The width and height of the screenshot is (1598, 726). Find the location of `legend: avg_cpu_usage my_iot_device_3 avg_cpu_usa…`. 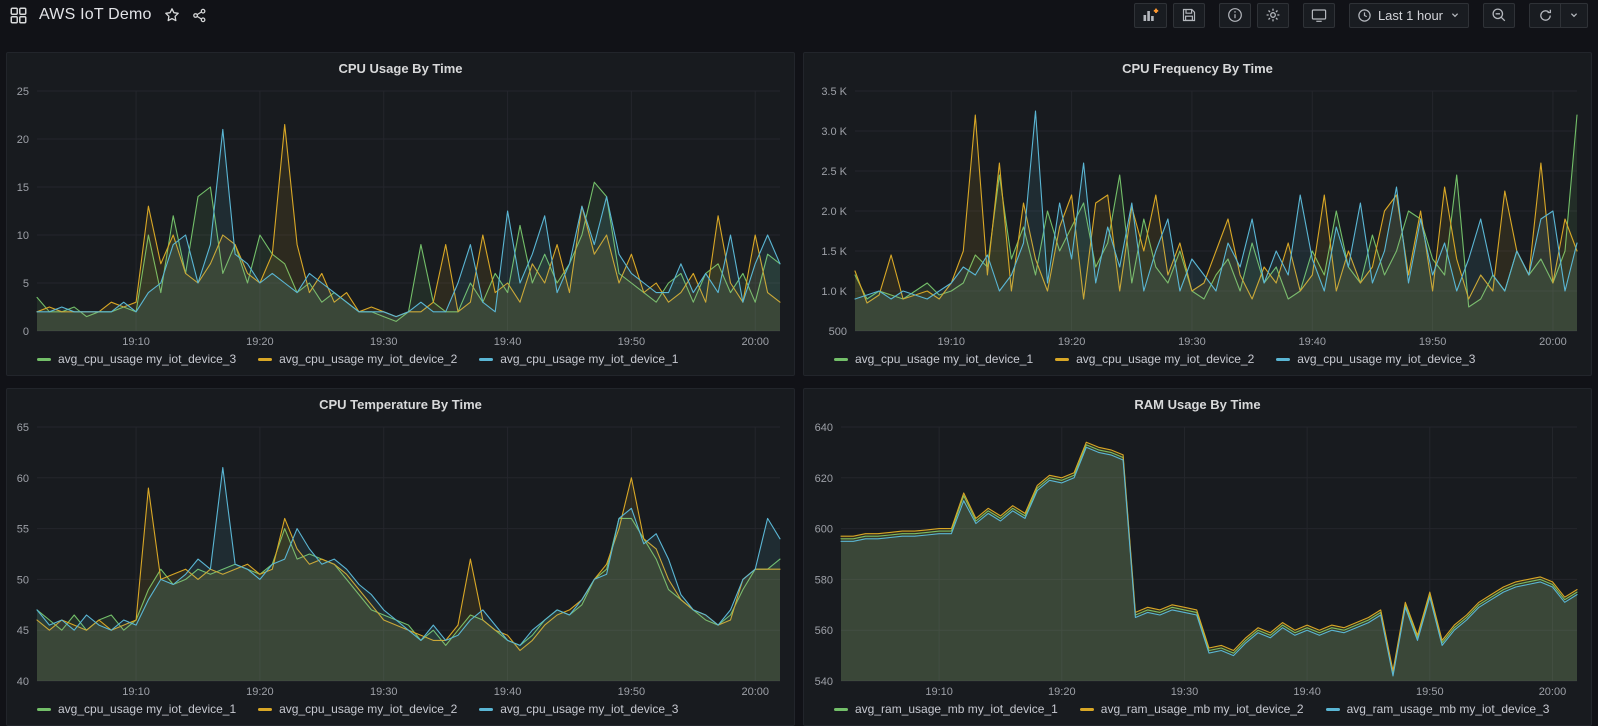

legend: avg_cpu_usage my_iot_device_3 avg_cpu_usa… is located at coordinates (400, 362).